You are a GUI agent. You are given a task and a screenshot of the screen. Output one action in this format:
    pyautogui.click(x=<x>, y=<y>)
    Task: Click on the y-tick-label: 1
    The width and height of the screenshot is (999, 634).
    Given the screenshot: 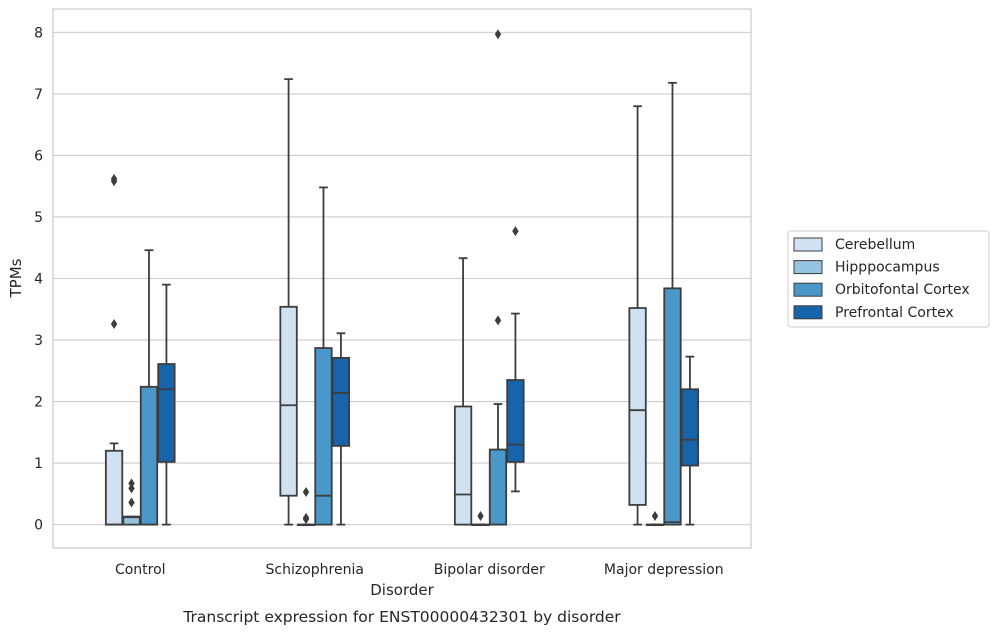 What is the action you would take?
    pyautogui.click(x=38, y=464)
    